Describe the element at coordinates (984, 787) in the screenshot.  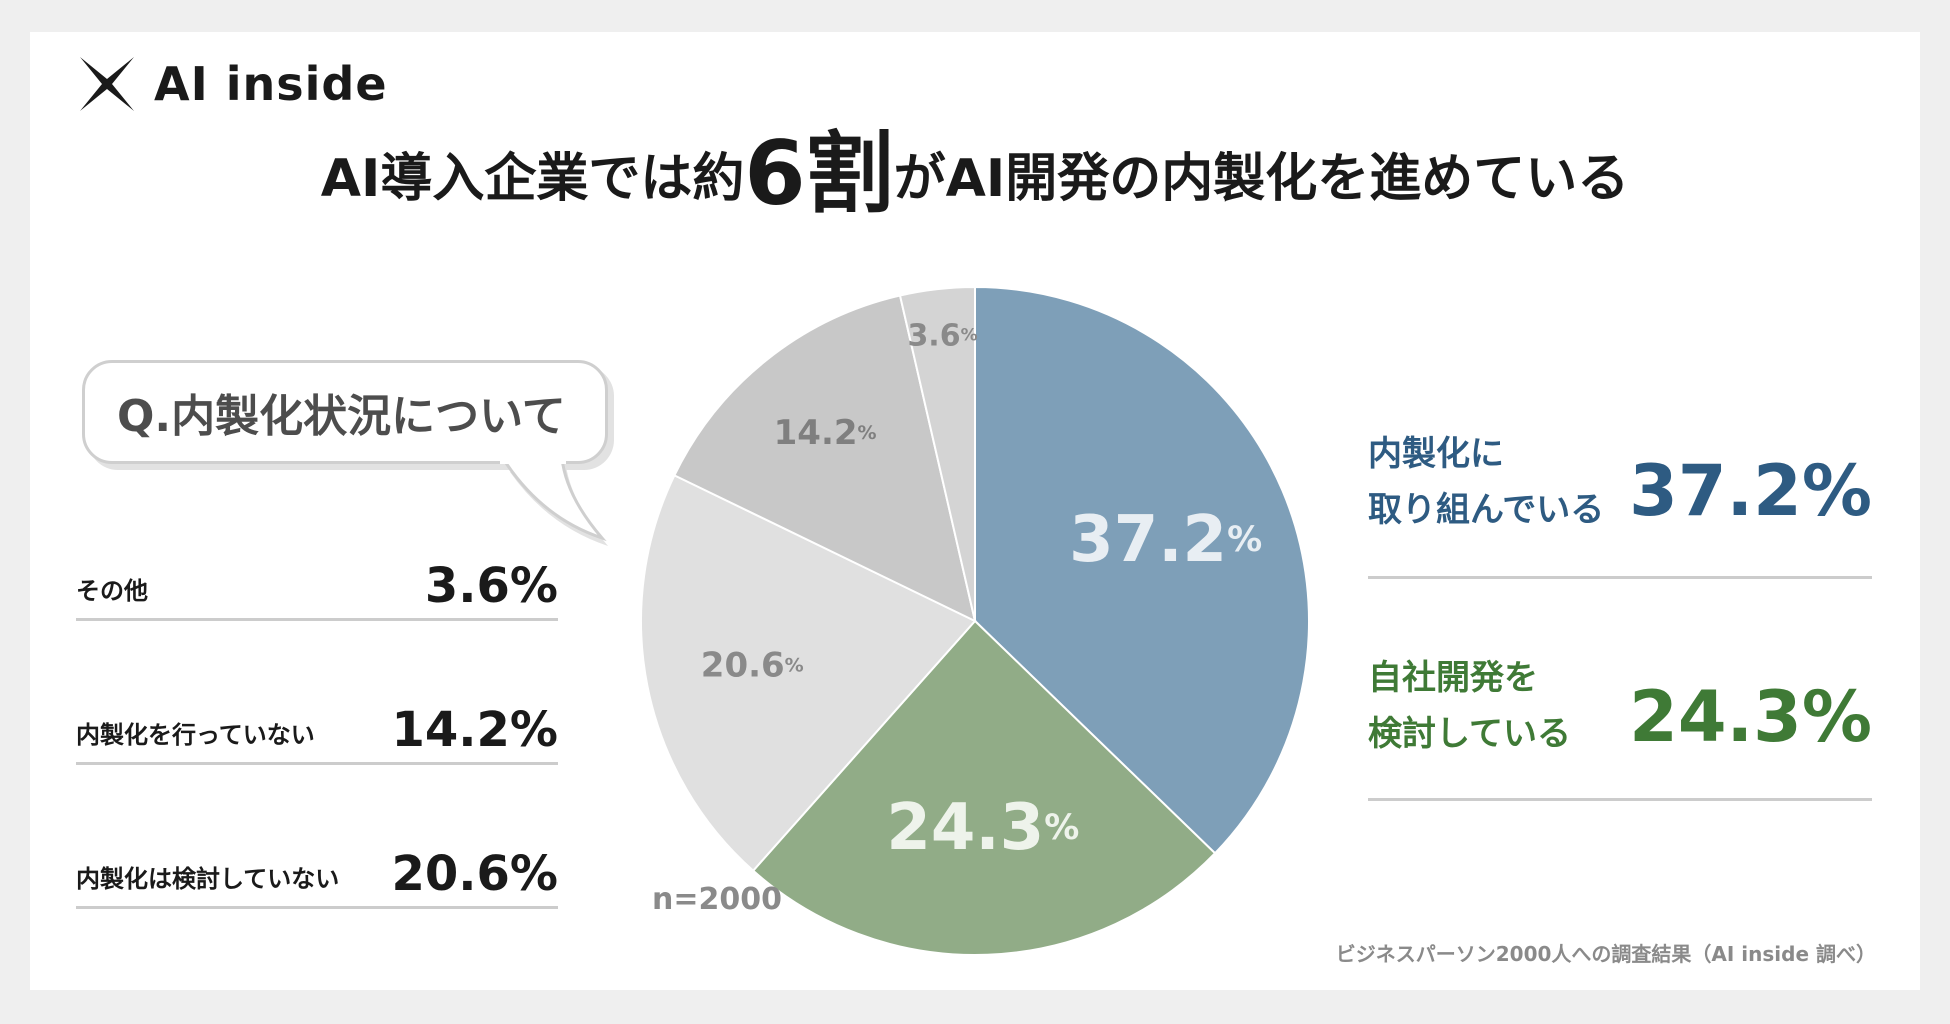
I see `slice-considering` at that location.